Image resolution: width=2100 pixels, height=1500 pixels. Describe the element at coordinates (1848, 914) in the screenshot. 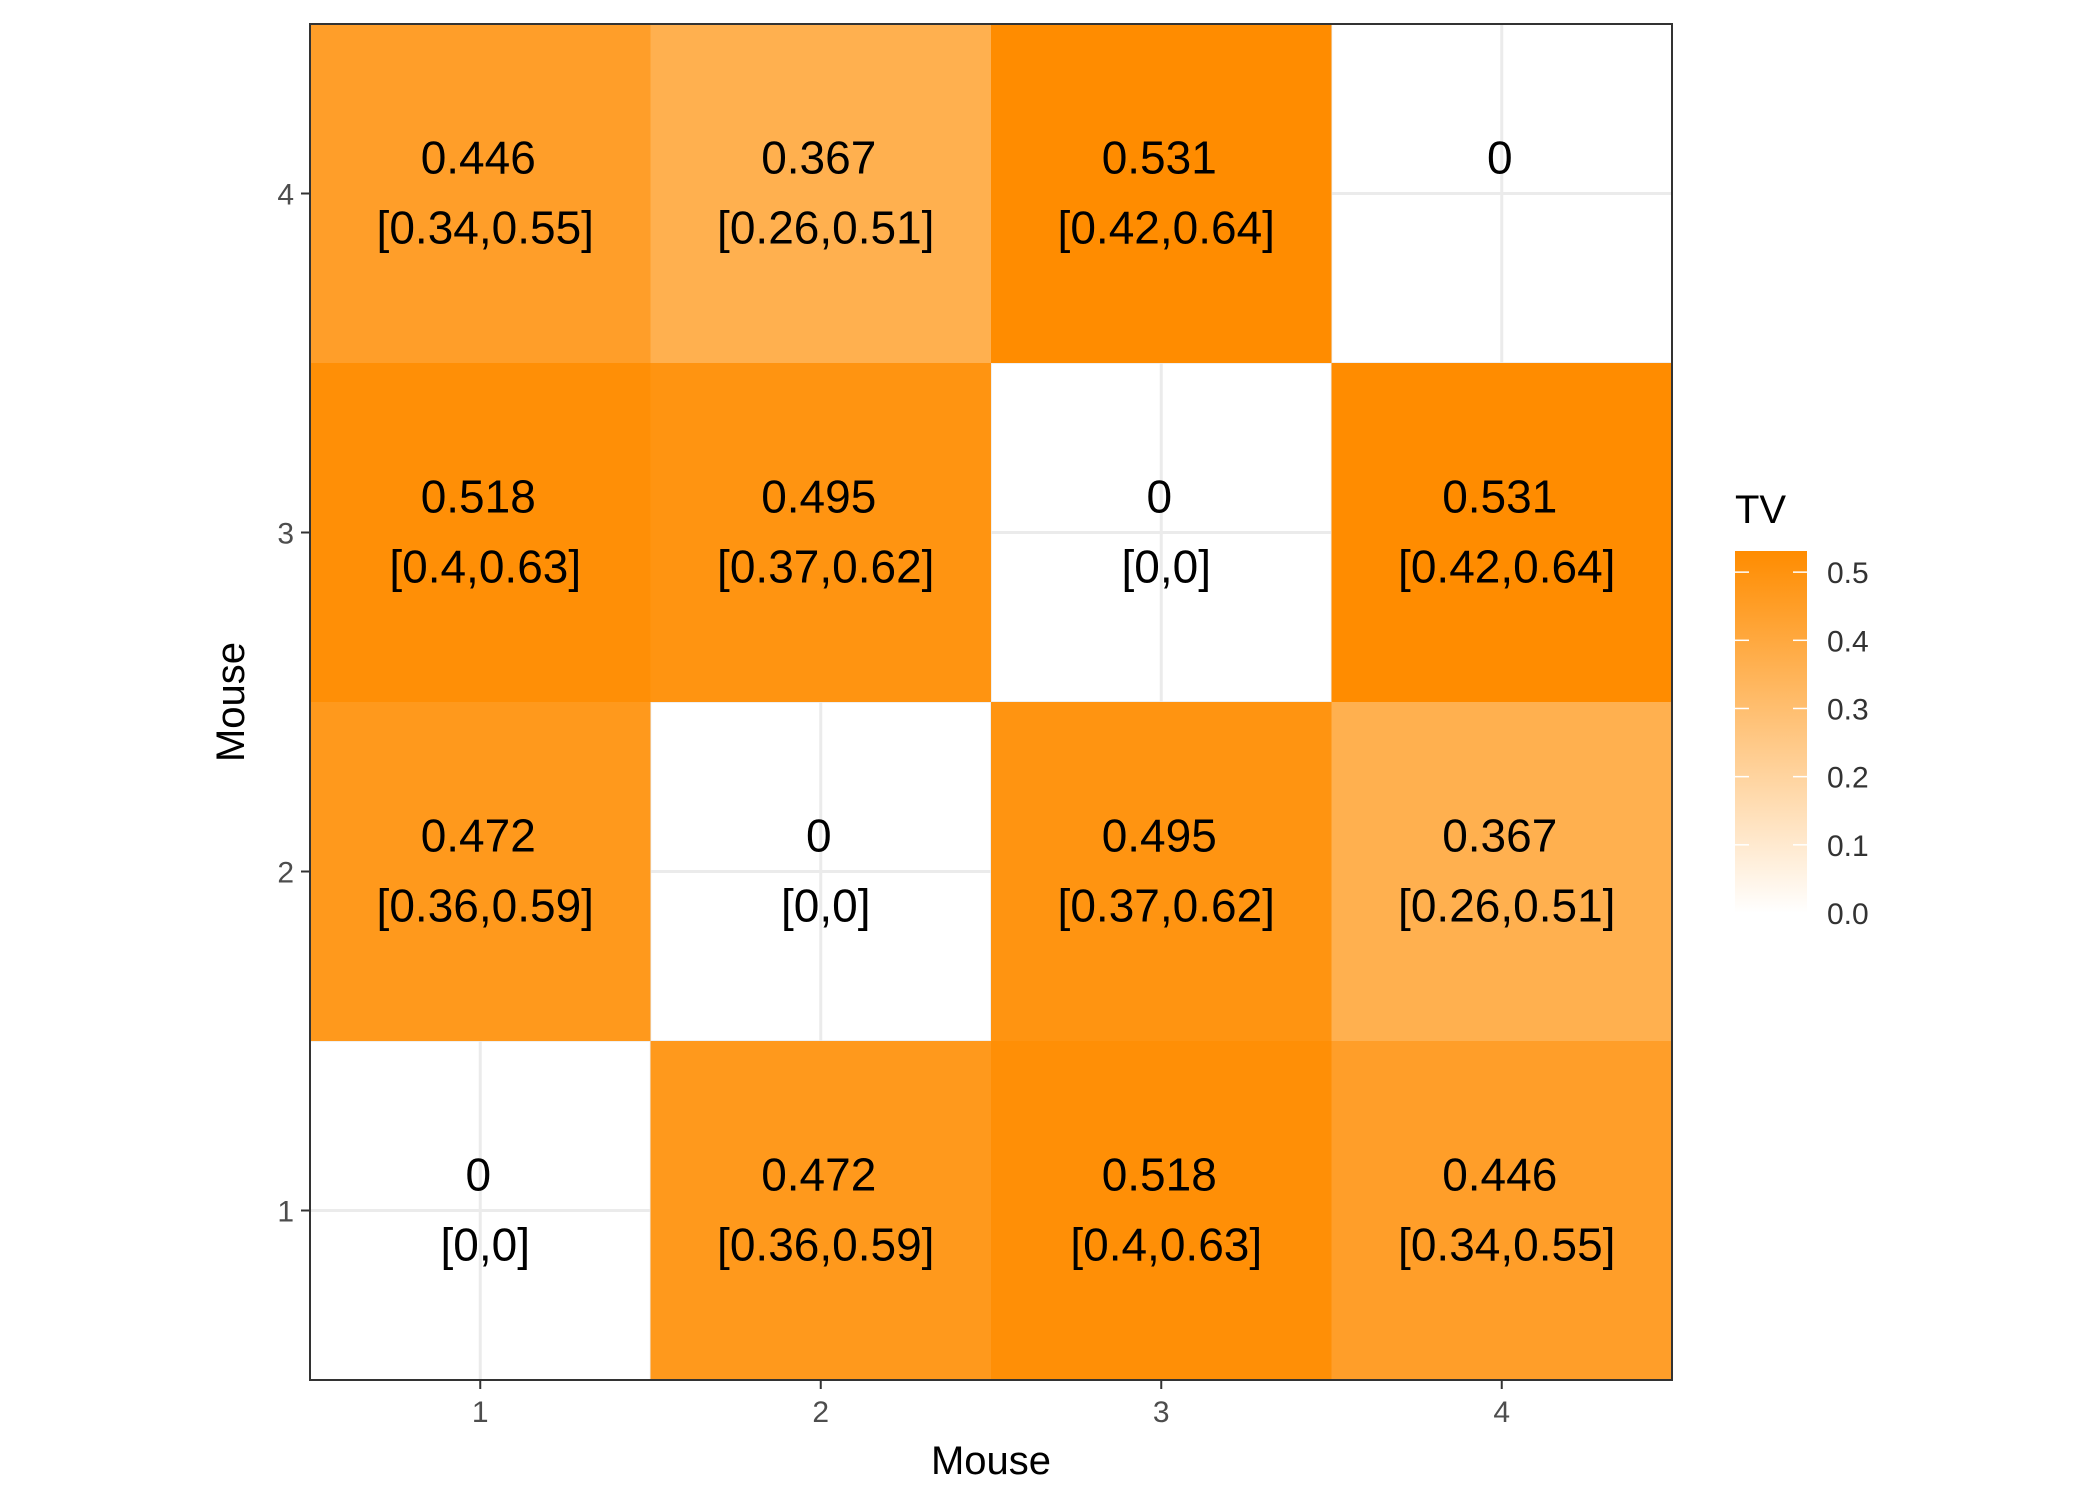

I see `legend-break-label: 0.0` at that location.